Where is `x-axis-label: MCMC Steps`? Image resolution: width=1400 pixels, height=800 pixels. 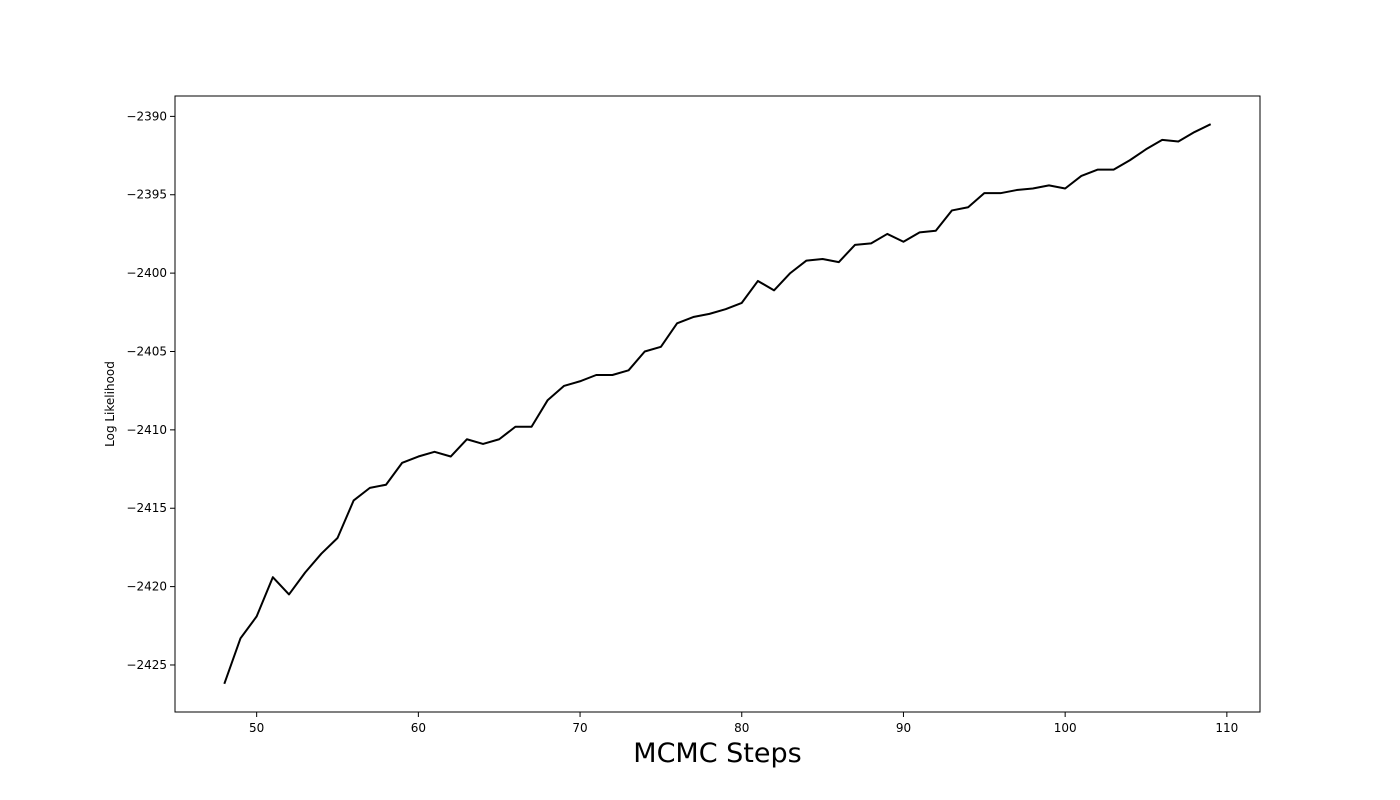 x-axis-label: MCMC Steps is located at coordinates (717, 753).